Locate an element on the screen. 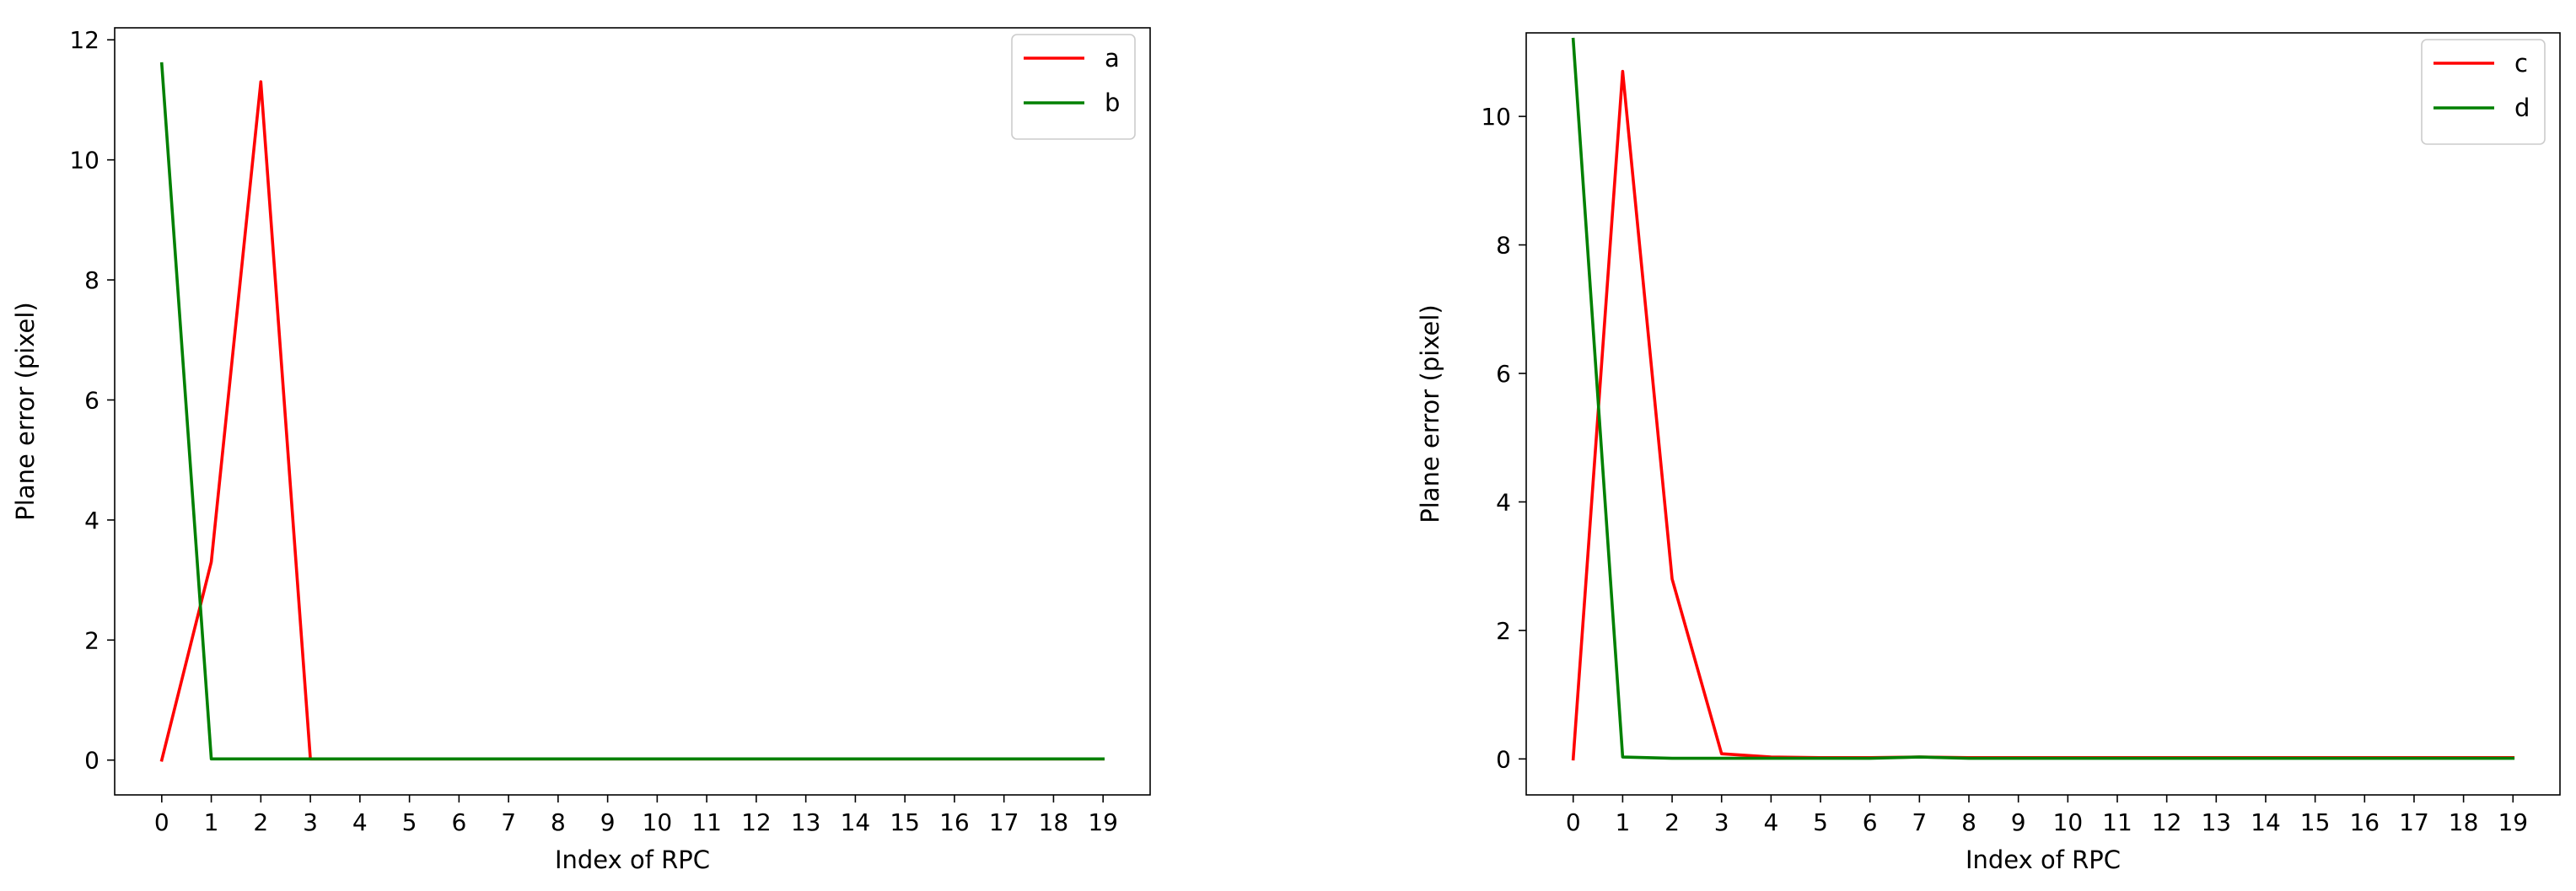  legend-label-d: d is located at coordinates (2522, 108).